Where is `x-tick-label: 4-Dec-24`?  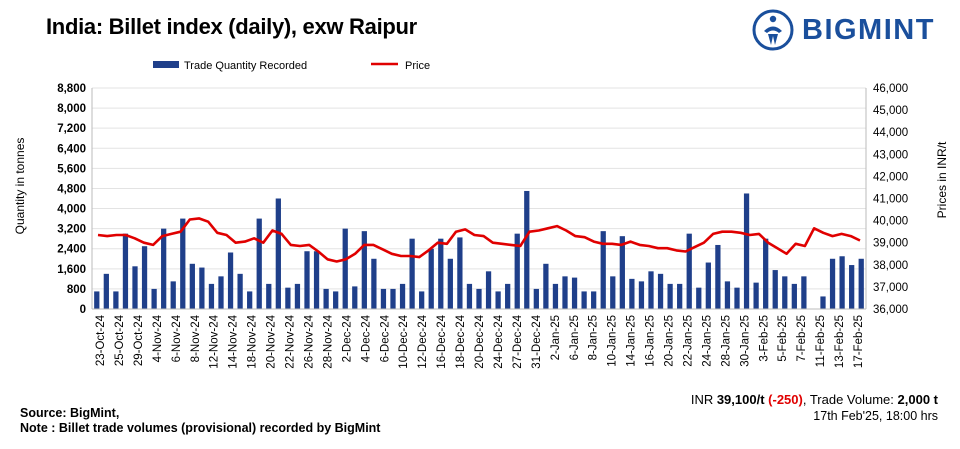 x-tick-label: 4-Dec-24 is located at coordinates (366, 338).